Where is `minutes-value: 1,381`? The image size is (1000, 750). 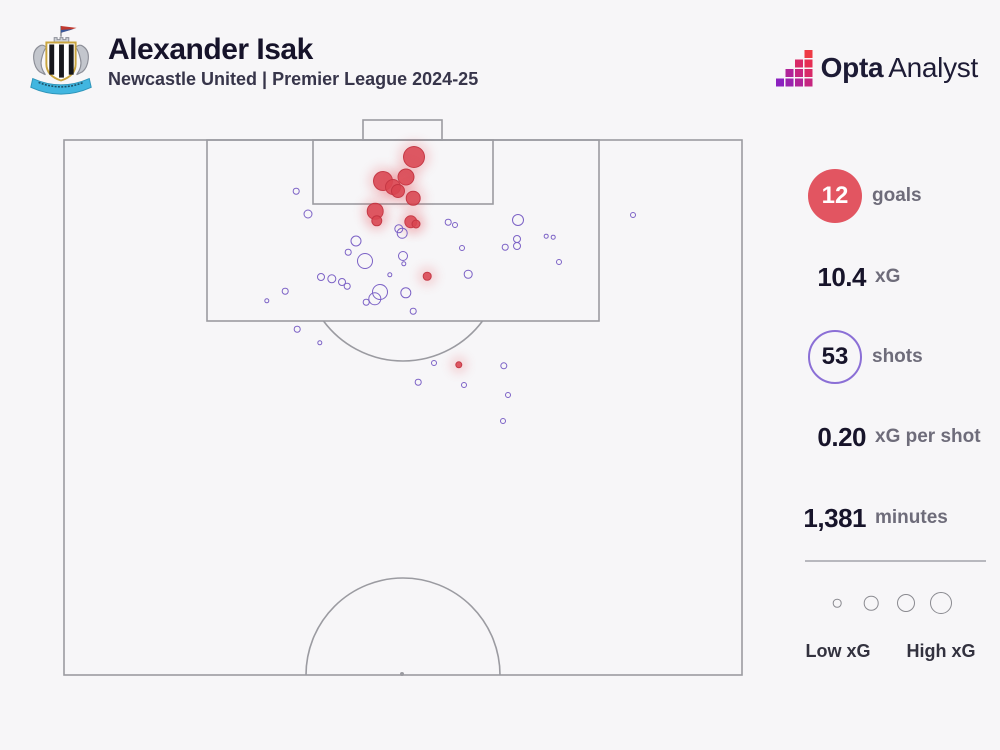
minutes-value: 1,381 is located at coordinates (834, 517).